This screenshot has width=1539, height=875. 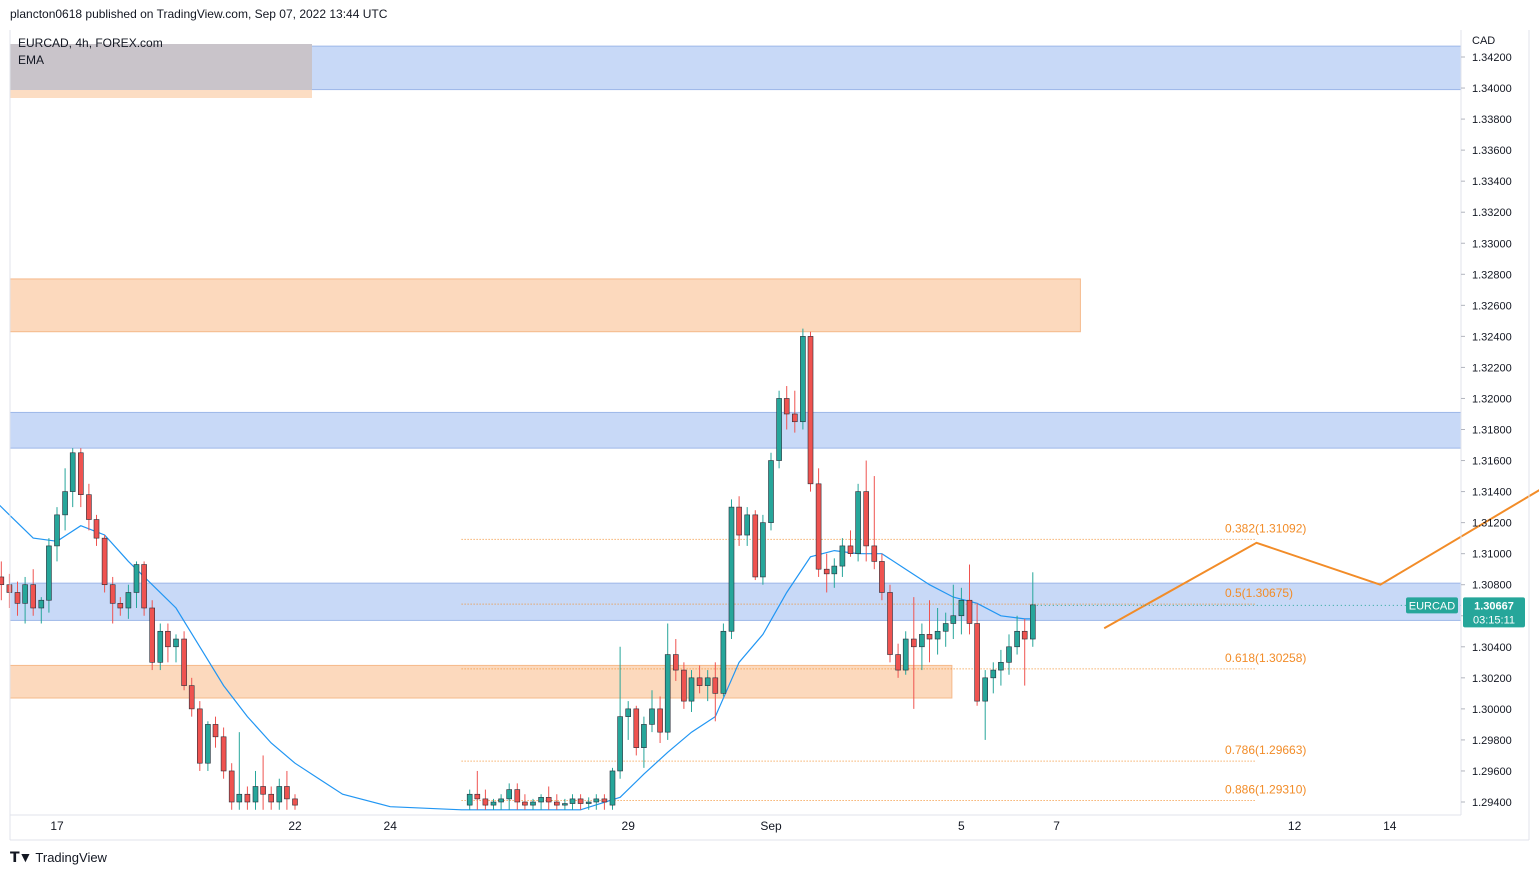 I want to click on x-tick-label-1: 22, so click(x=295, y=826).